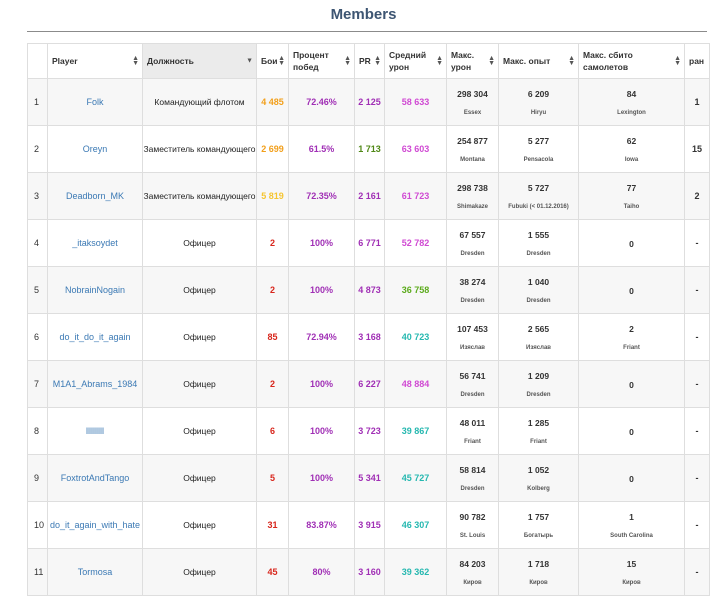 This screenshot has height=600, width=727. Describe the element at coordinates (538, 141) in the screenshot. I see `max-exp-value: 5 277` at that location.